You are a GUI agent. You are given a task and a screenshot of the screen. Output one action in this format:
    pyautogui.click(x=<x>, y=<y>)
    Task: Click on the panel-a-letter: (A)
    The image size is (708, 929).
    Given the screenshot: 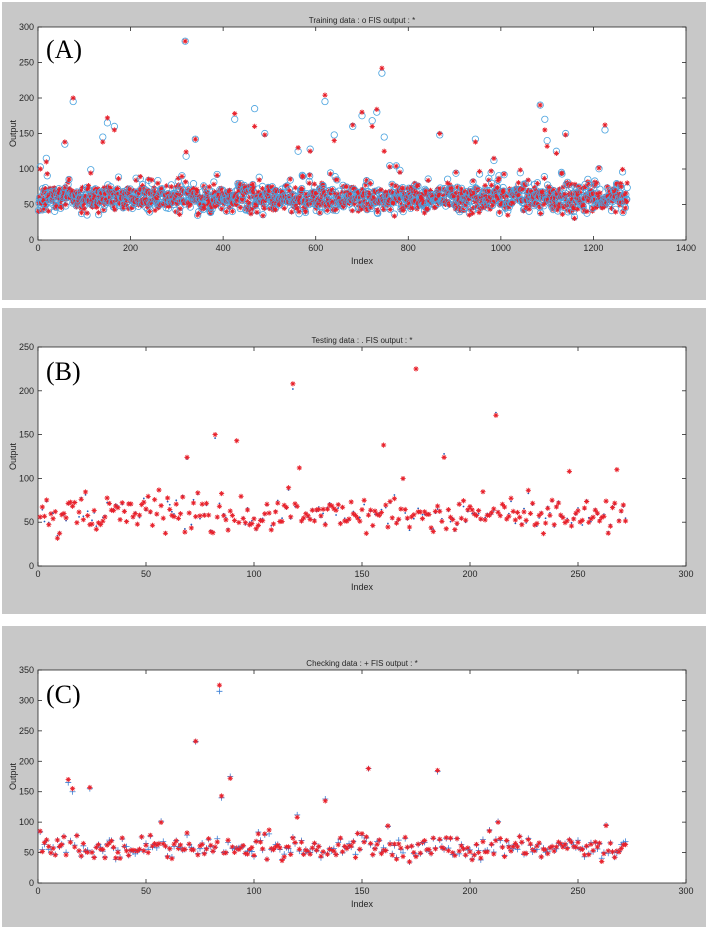 What is the action you would take?
    pyautogui.click(x=64, y=49)
    